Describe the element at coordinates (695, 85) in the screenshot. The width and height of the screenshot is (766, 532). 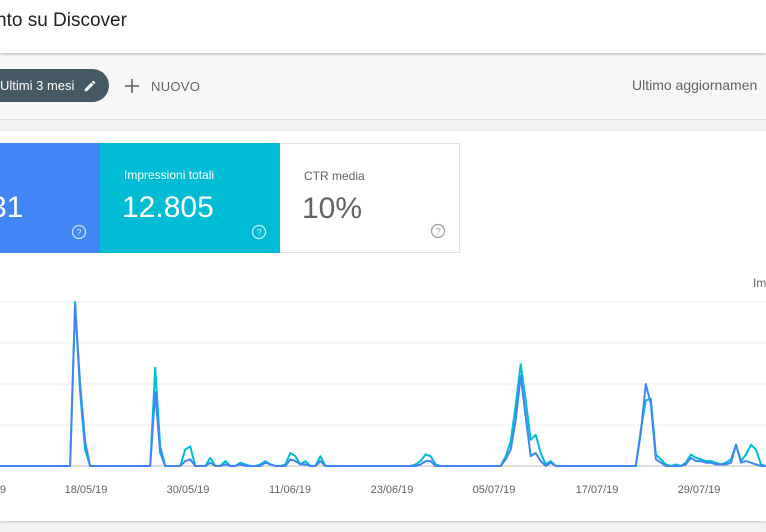
I see `last-update-text: Ultimo aggiornamen` at that location.